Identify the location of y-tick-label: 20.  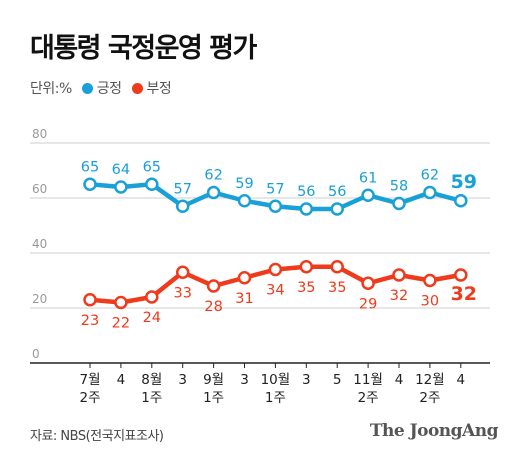
(39, 299).